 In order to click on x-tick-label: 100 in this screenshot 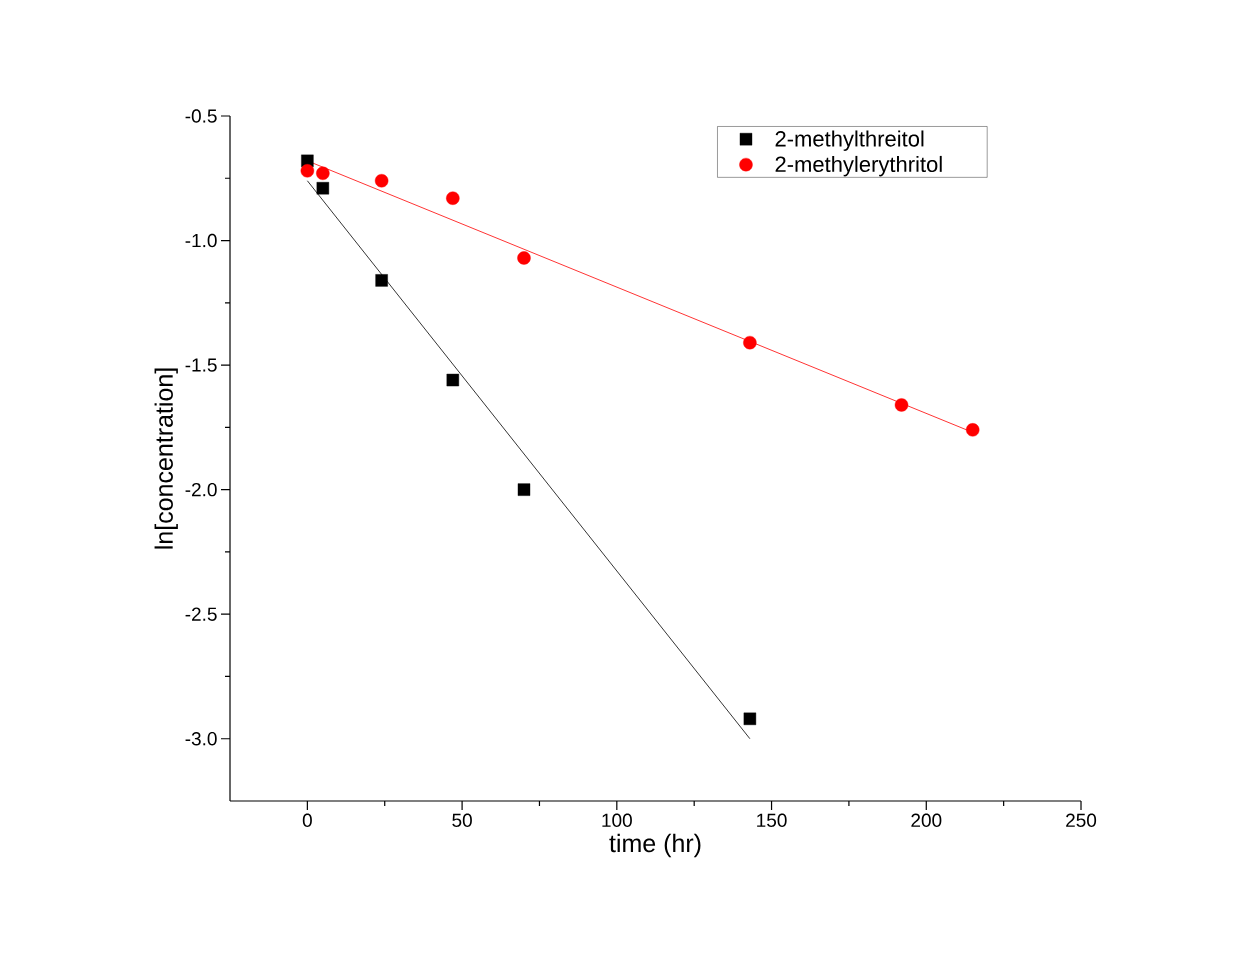, I will do `click(617, 820)`.